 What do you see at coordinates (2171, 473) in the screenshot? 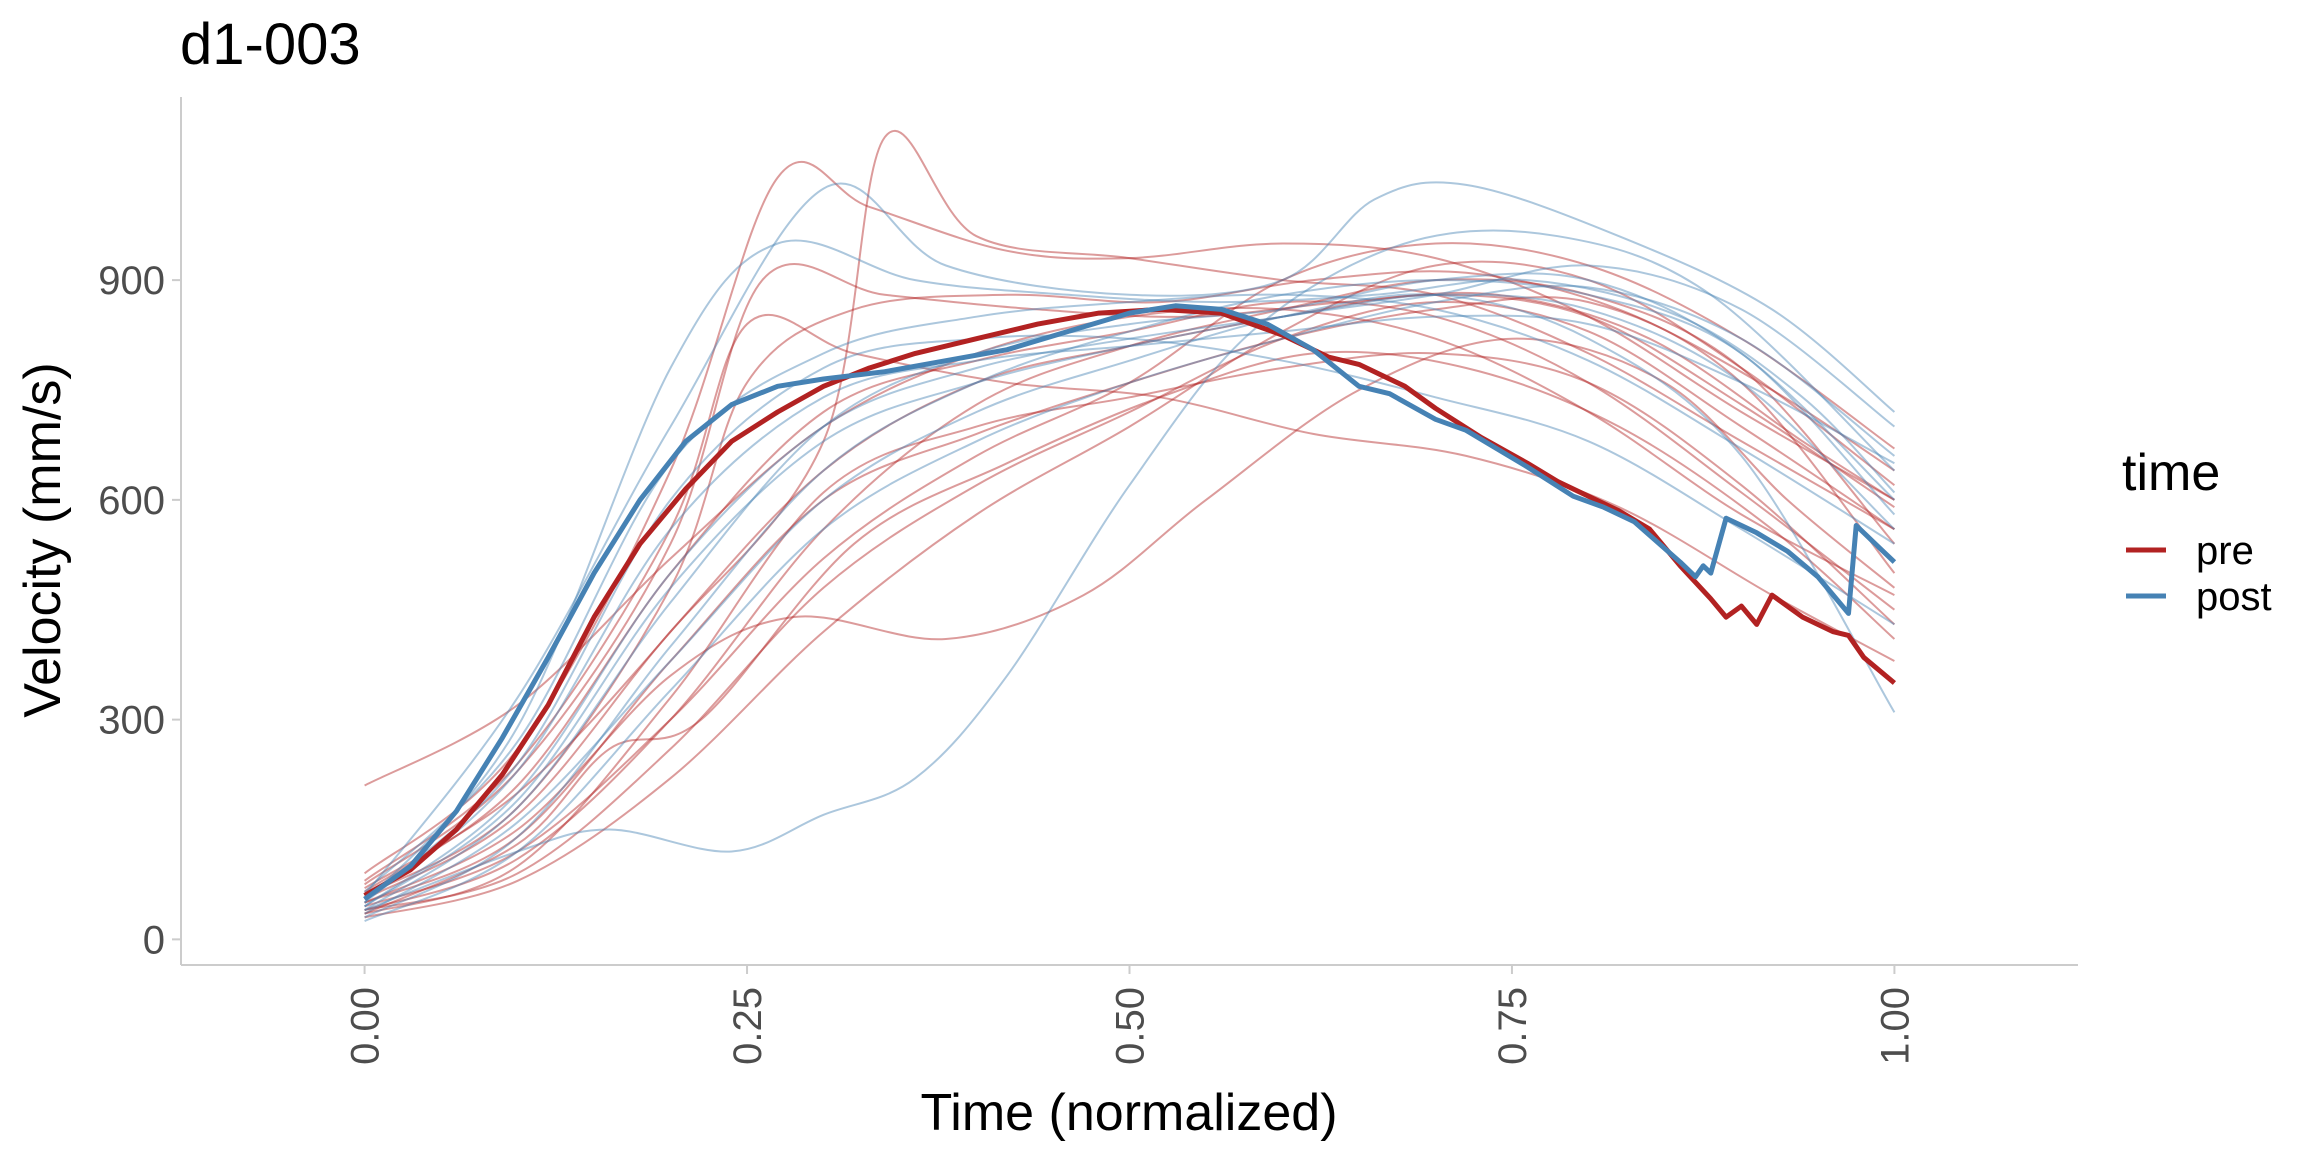
I see `legend-title: time` at bounding box center [2171, 473].